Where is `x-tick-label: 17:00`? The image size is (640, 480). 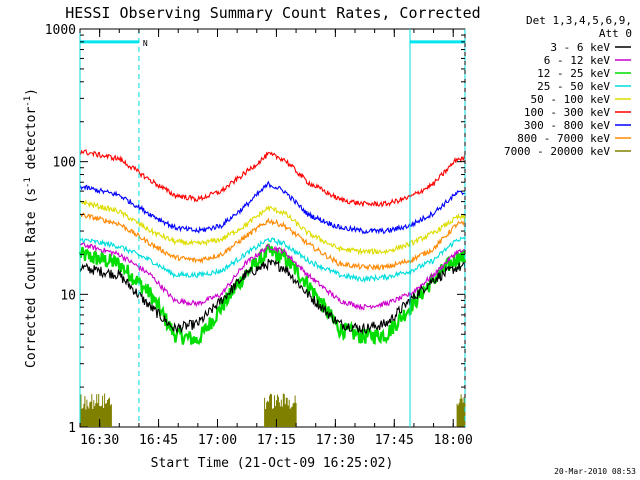
x-tick-label: 17:00 is located at coordinates (217, 440).